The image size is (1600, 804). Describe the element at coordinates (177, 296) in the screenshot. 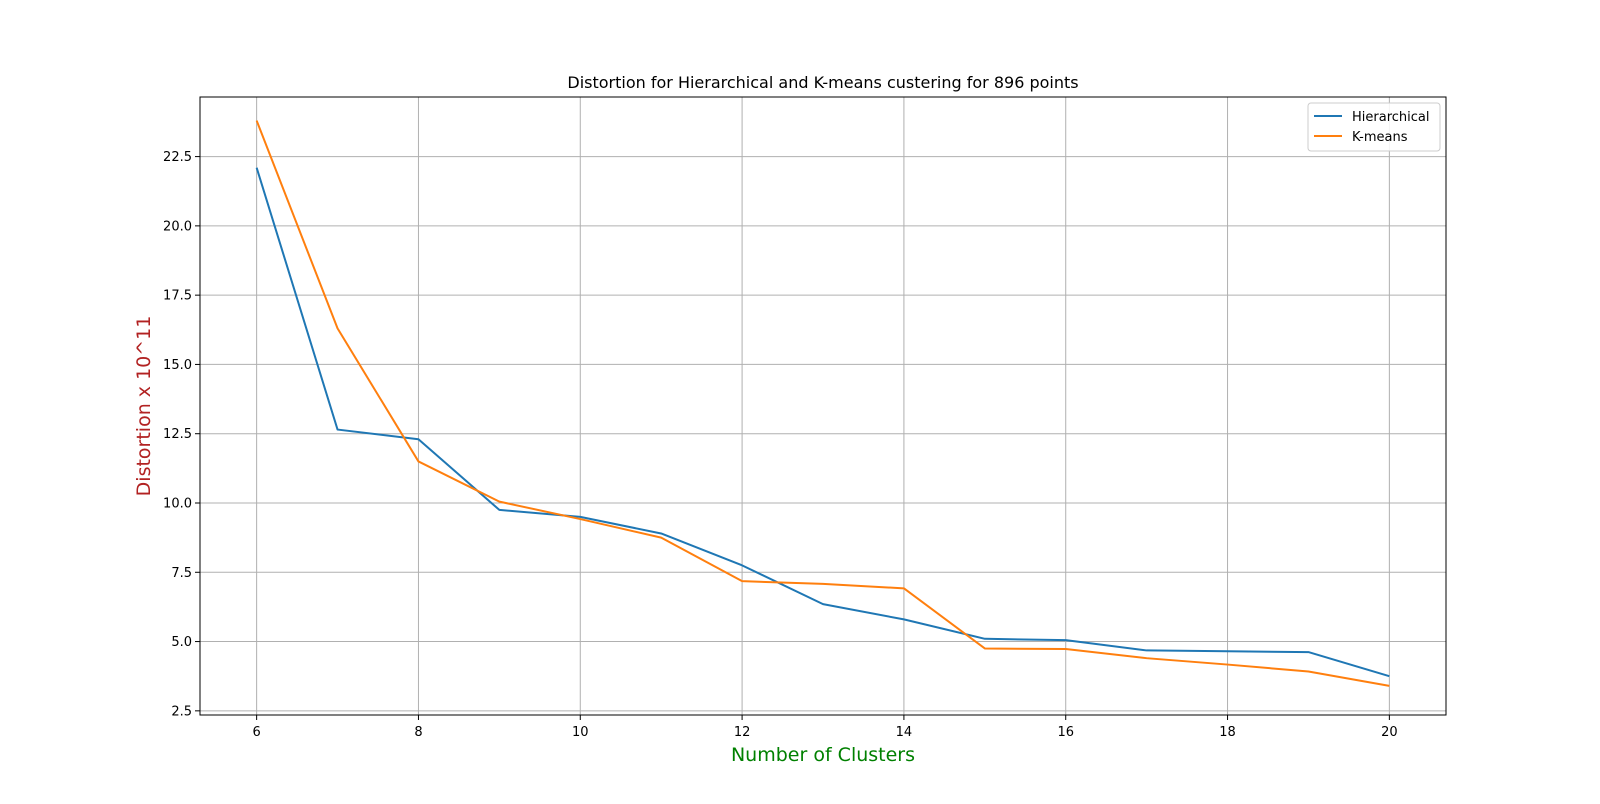

I see `y-tick-label: 17.5` at that location.